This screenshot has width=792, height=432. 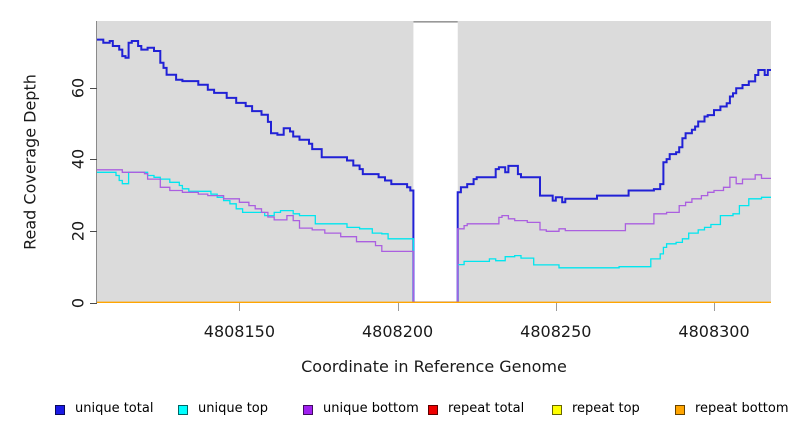 I want to click on coverage-gap-band, so click(x=435, y=161).